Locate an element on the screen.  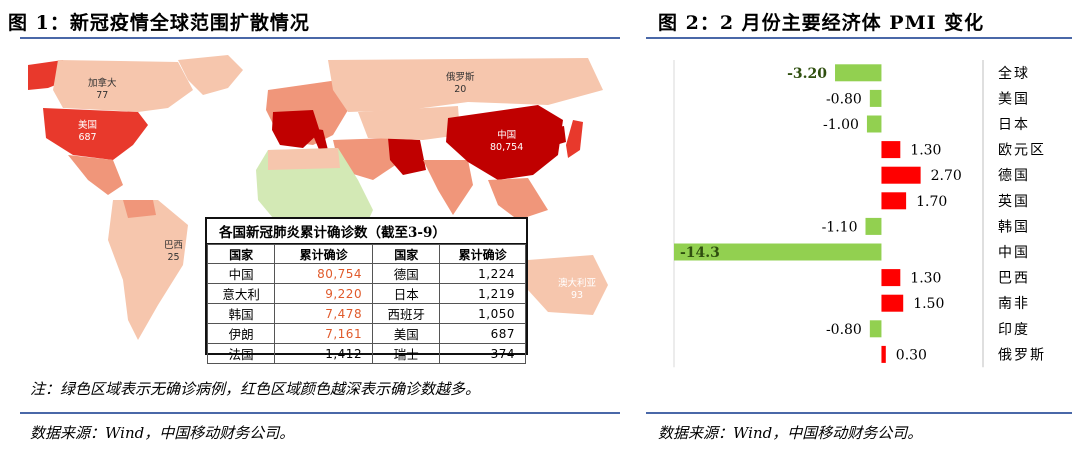
figure-2-source: 数据来源：Wind，中国移动财务公司。 is located at coordinates (790, 433).